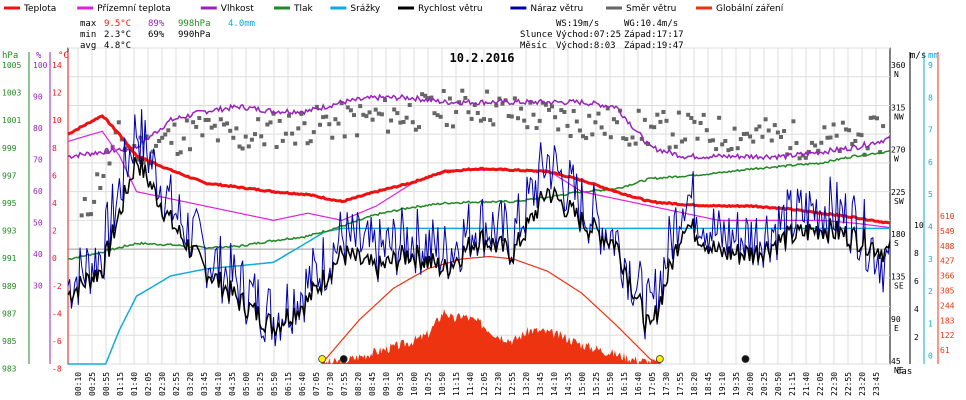  I want to click on axis-wm2-tick: 61, so click(945, 350).